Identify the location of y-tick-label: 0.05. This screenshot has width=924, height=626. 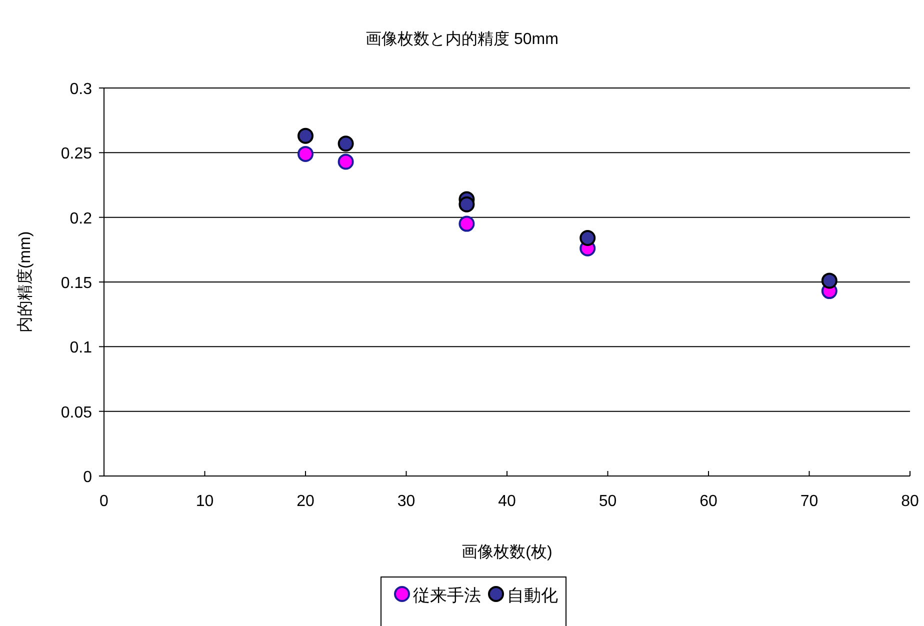
(76, 413).